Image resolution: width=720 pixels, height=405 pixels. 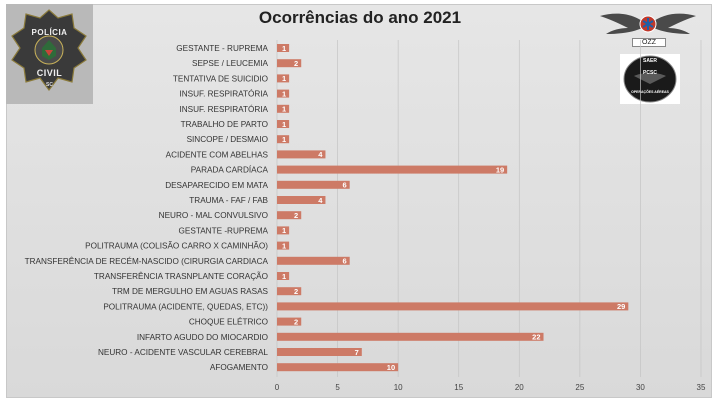 What do you see at coordinates (202, 337) in the screenshot?
I see `category-label: INFARTO AGUDO DO MIOCARDIO` at bounding box center [202, 337].